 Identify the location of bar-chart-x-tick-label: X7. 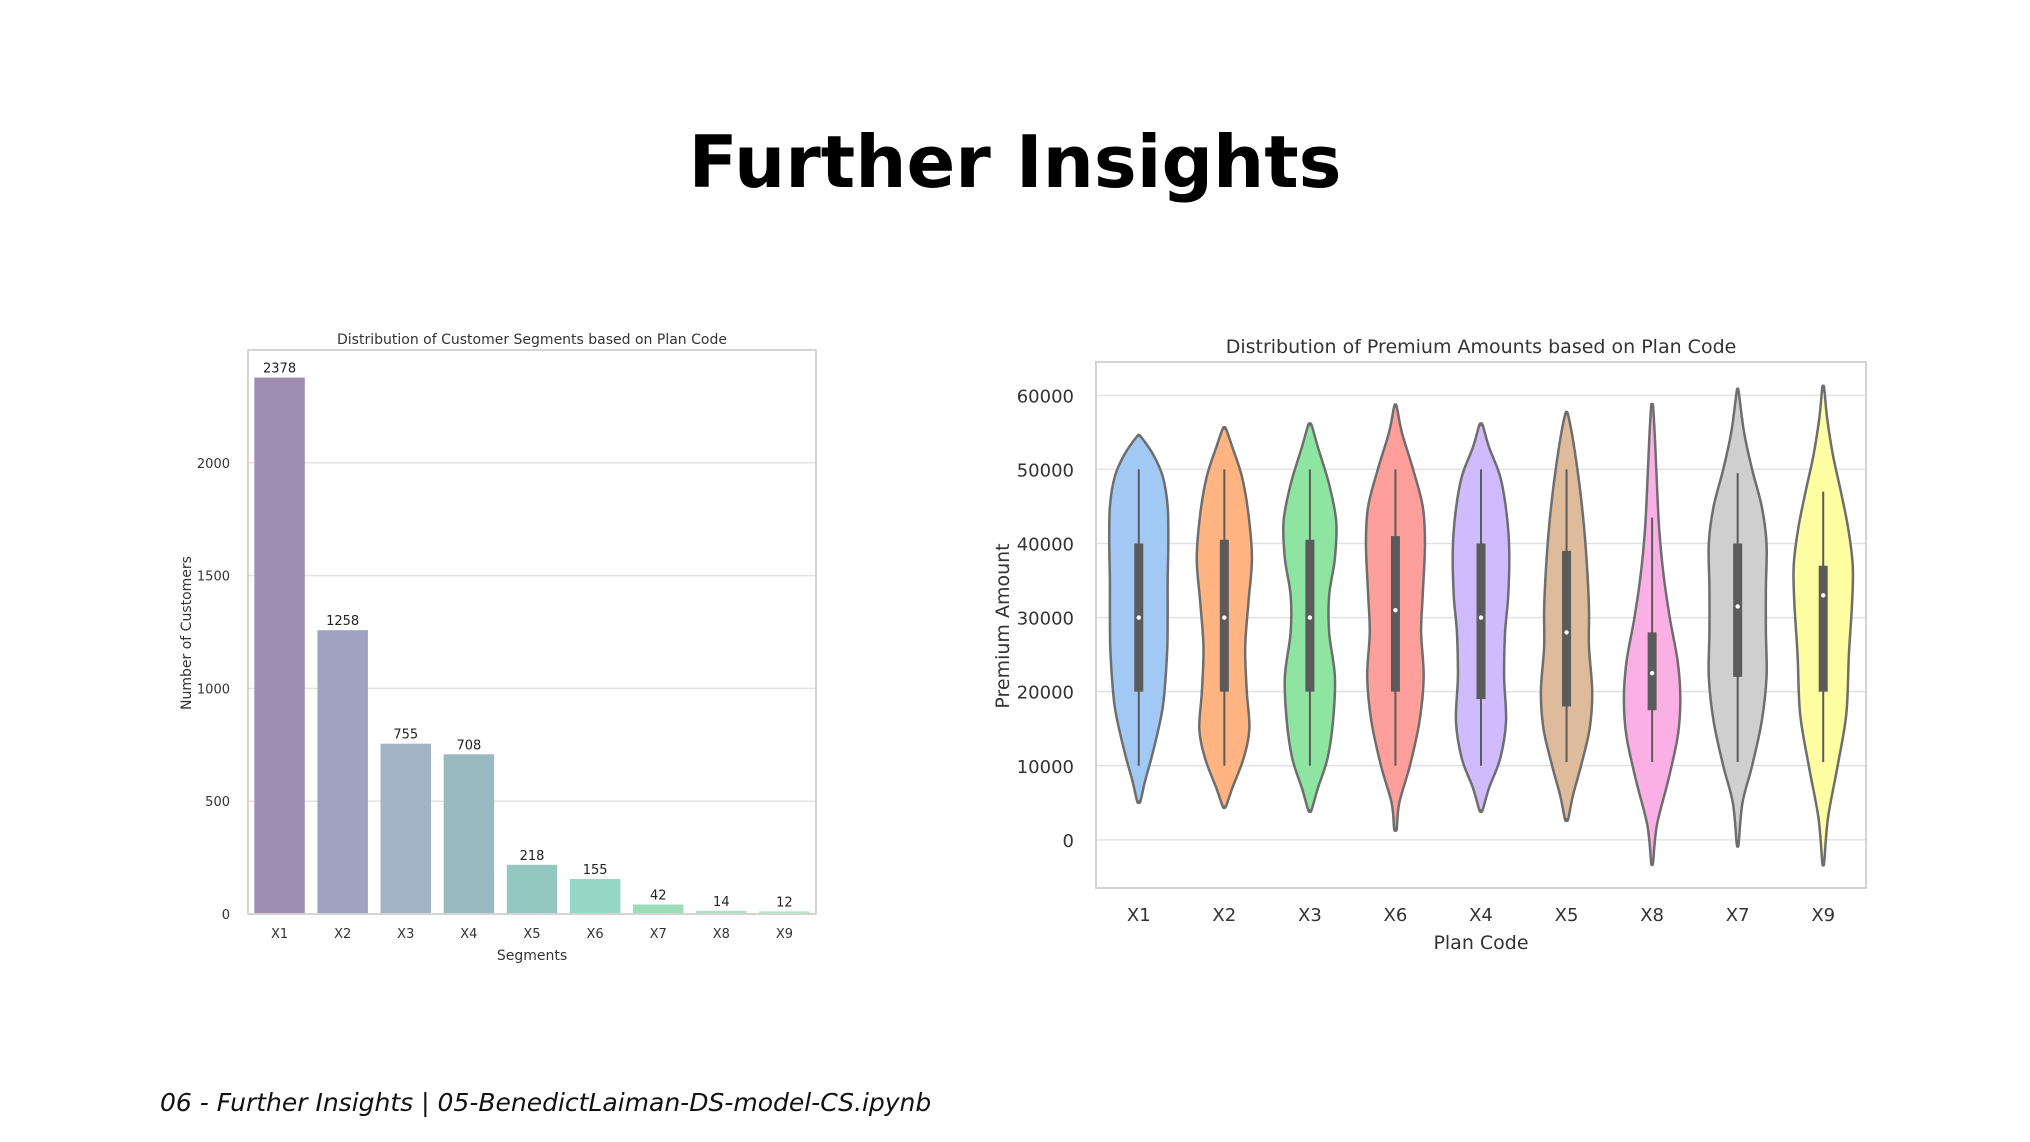
(658, 934).